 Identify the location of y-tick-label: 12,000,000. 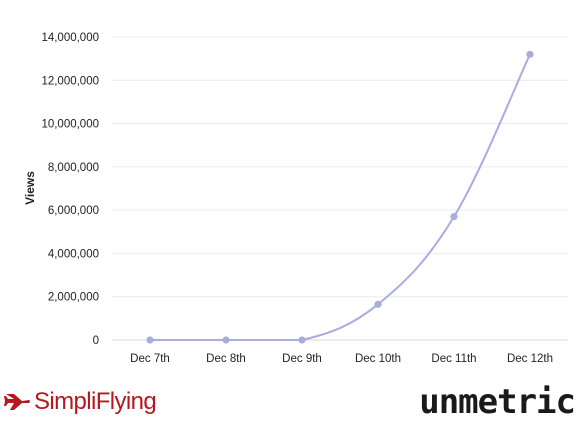
(70, 81).